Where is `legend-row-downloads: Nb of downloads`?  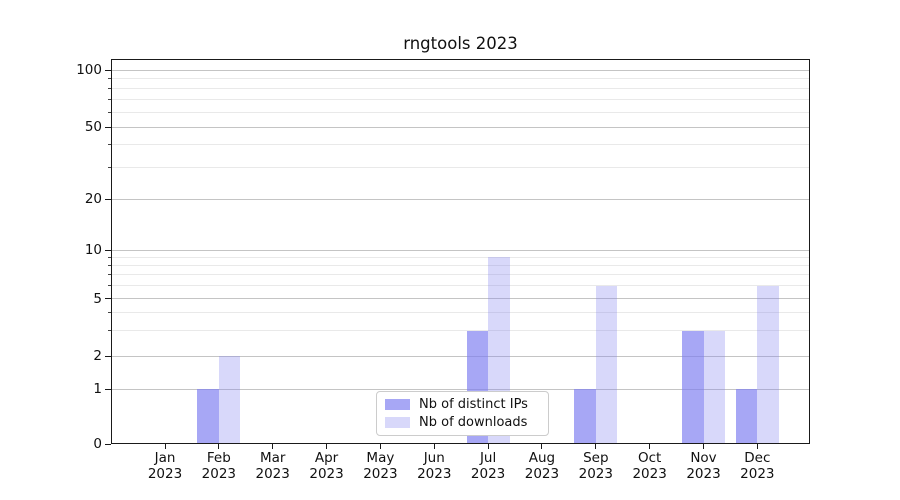
legend-row-downloads: Nb of downloads is located at coordinates (466, 422).